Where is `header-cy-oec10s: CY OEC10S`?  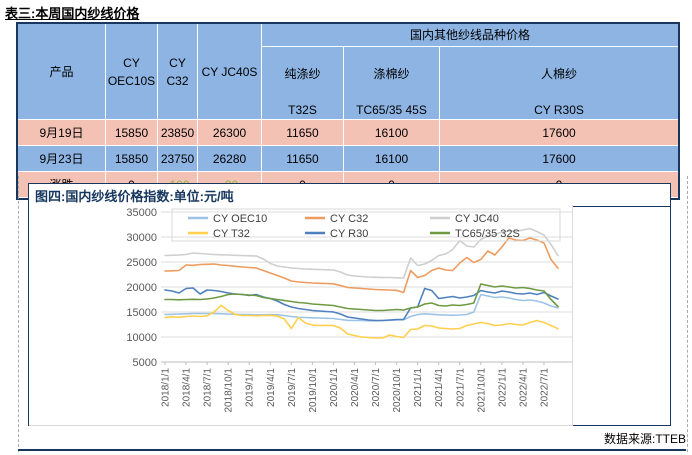
header-cy-oec10s: CY OEC10S is located at coordinates (132, 72).